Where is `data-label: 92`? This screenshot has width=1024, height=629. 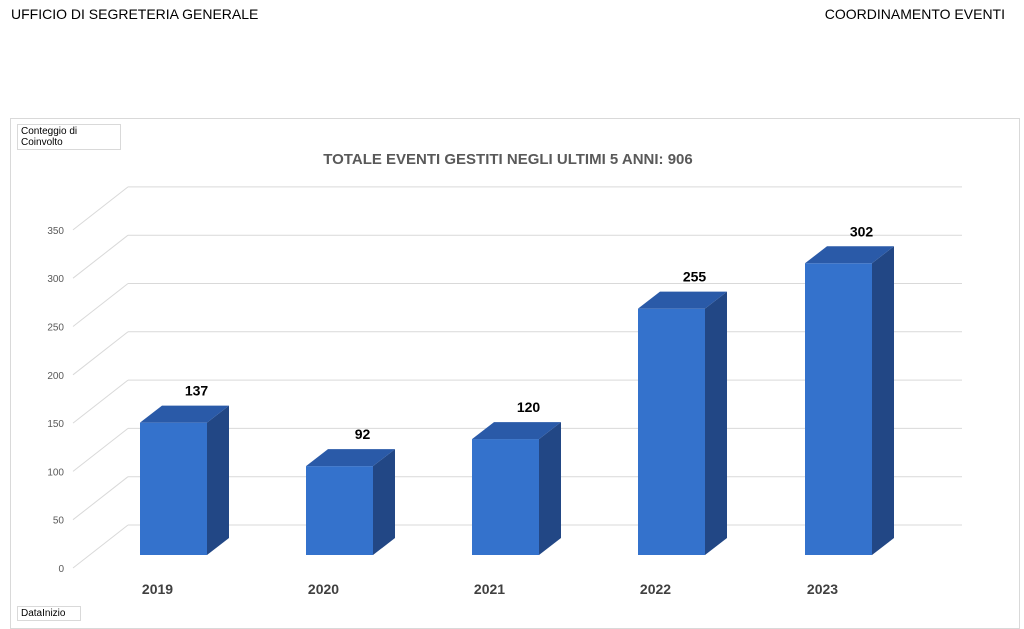
data-label: 92 is located at coordinates (363, 434).